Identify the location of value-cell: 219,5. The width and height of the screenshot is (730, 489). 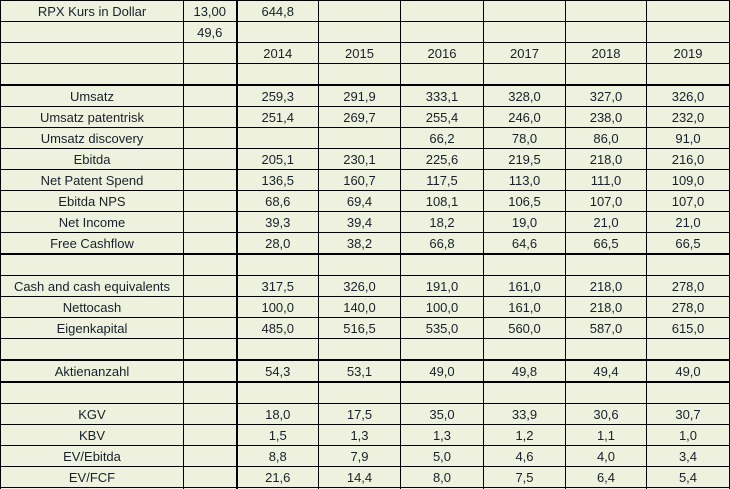
(524, 159).